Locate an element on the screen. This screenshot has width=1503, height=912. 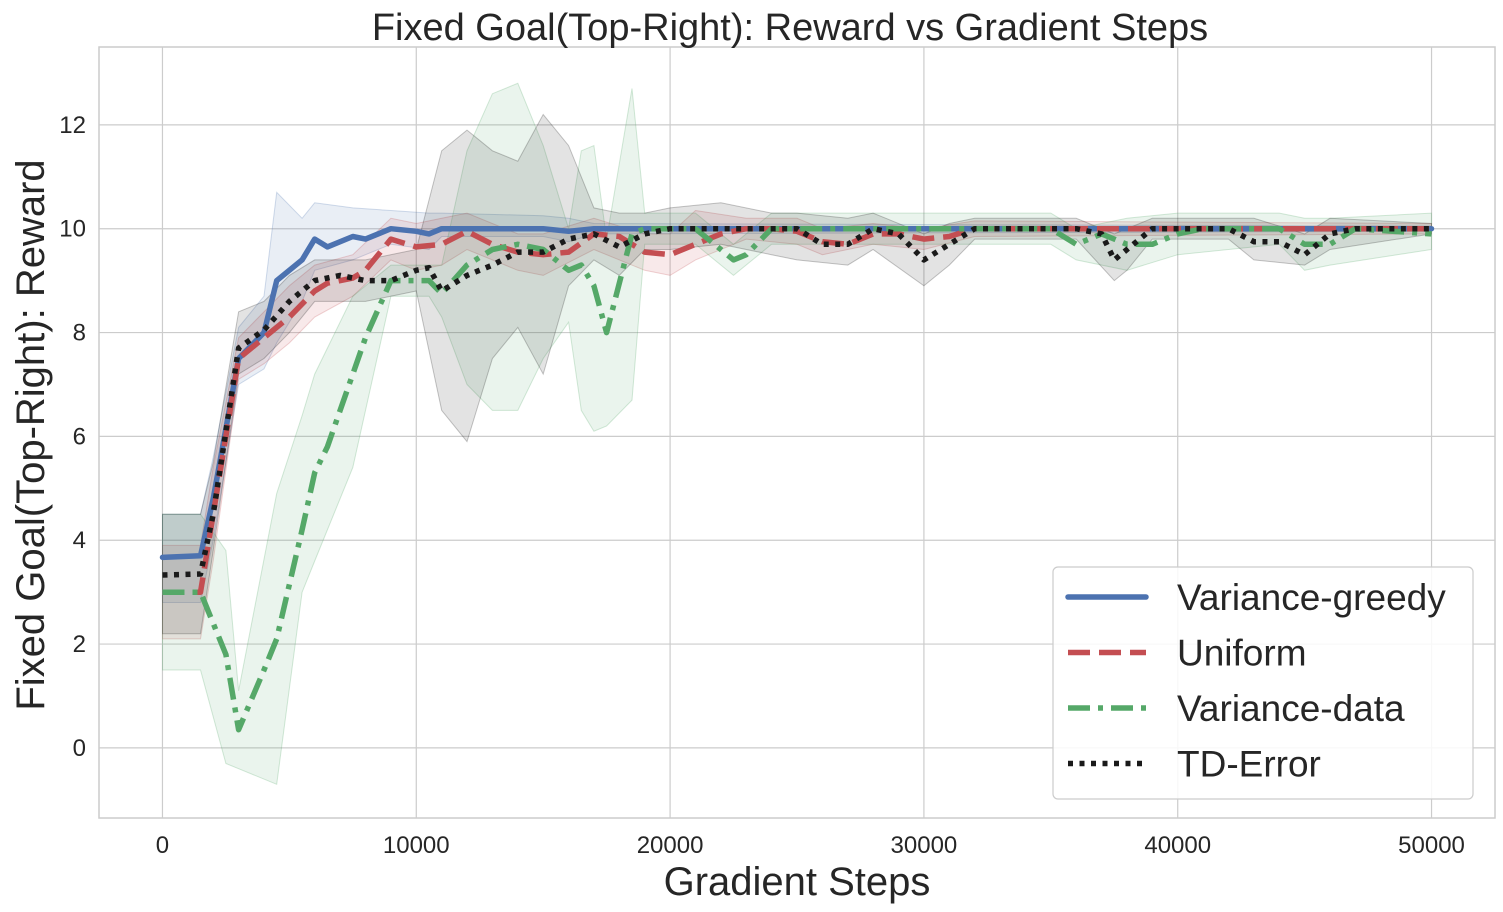
x-axis-label: Gradient Steps is located at coordinates (797, 882).